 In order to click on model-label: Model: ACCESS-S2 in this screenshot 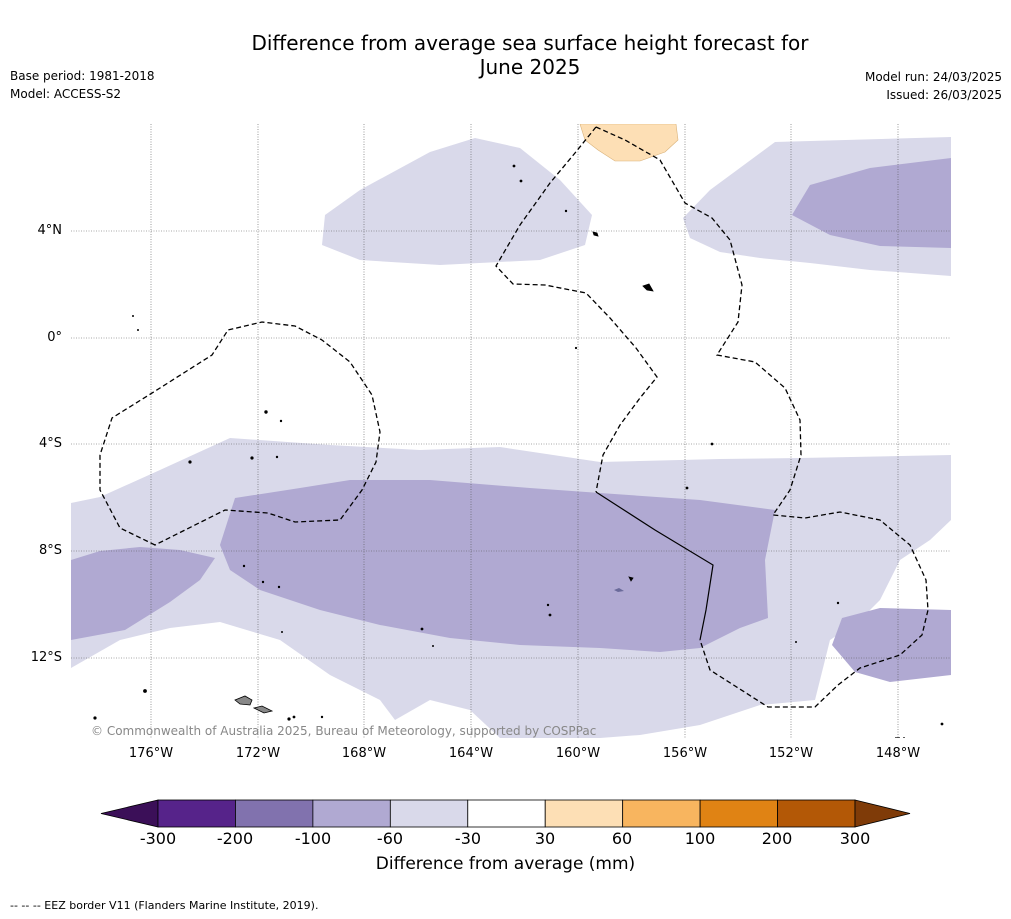, I will do `click(66, 94)`.